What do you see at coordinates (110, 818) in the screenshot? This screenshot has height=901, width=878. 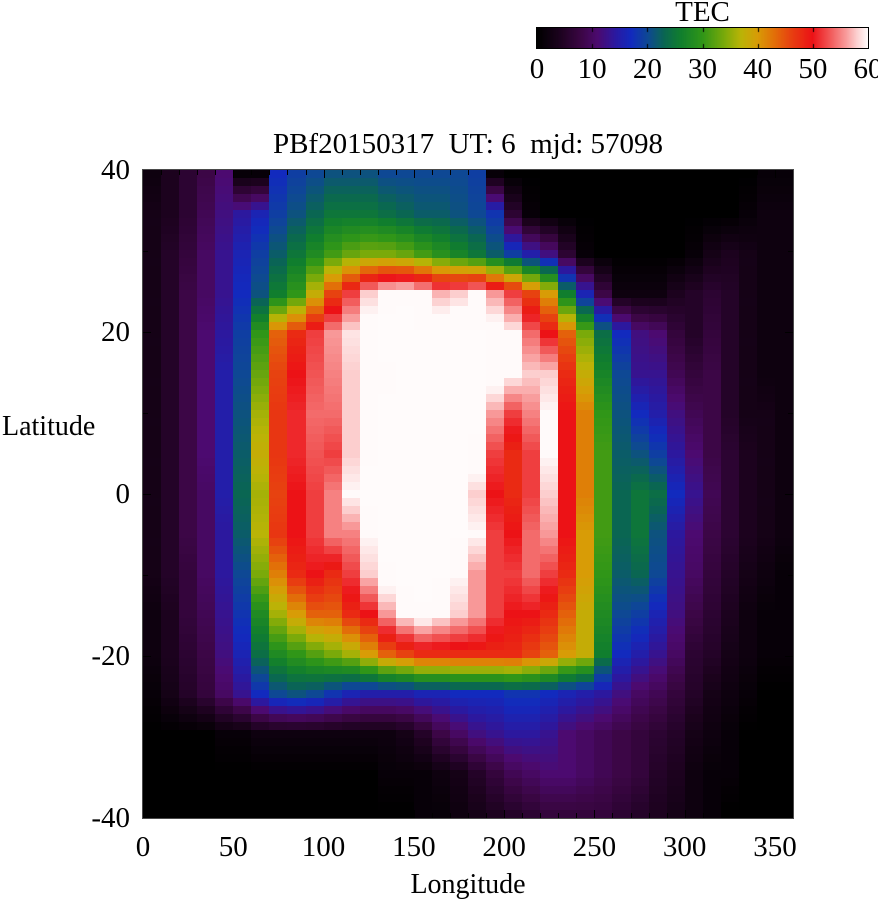 I see `y-tick-label: -40` at bounding box center [110, 818].